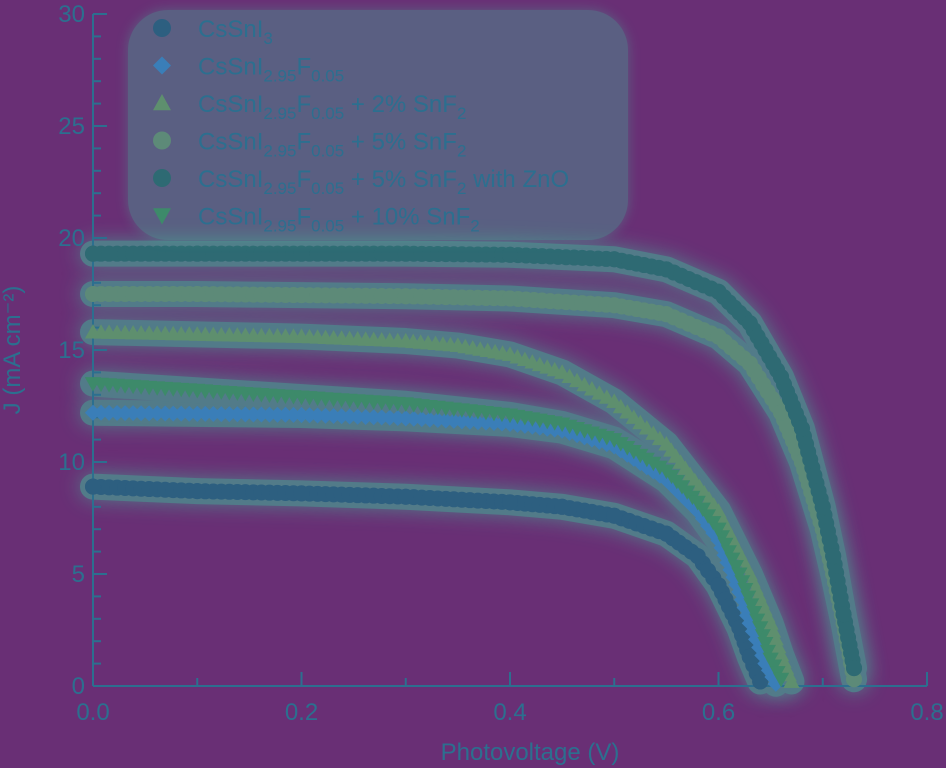 Image resolution: width=946 pixels, height=768 pixels. I want to click on legend-label: CsSnI2.95​F0.05​, so click(271, 70).